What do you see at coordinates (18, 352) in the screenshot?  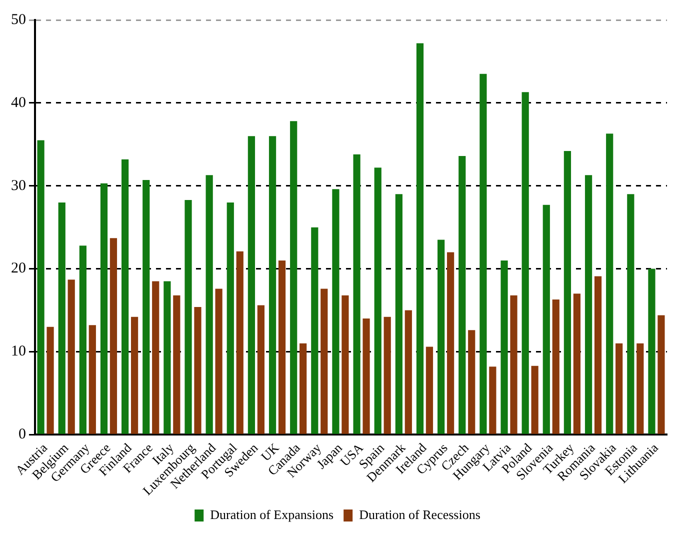 I see `y-tick-label: 10` at bounding box center [18, 352].